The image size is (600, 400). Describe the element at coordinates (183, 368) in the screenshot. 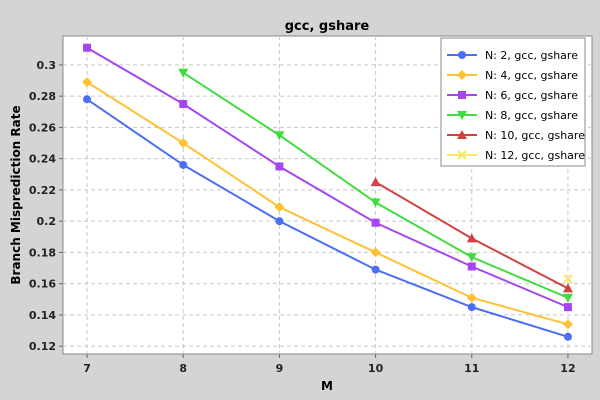

I see `x-tick-label: 8` at that location.